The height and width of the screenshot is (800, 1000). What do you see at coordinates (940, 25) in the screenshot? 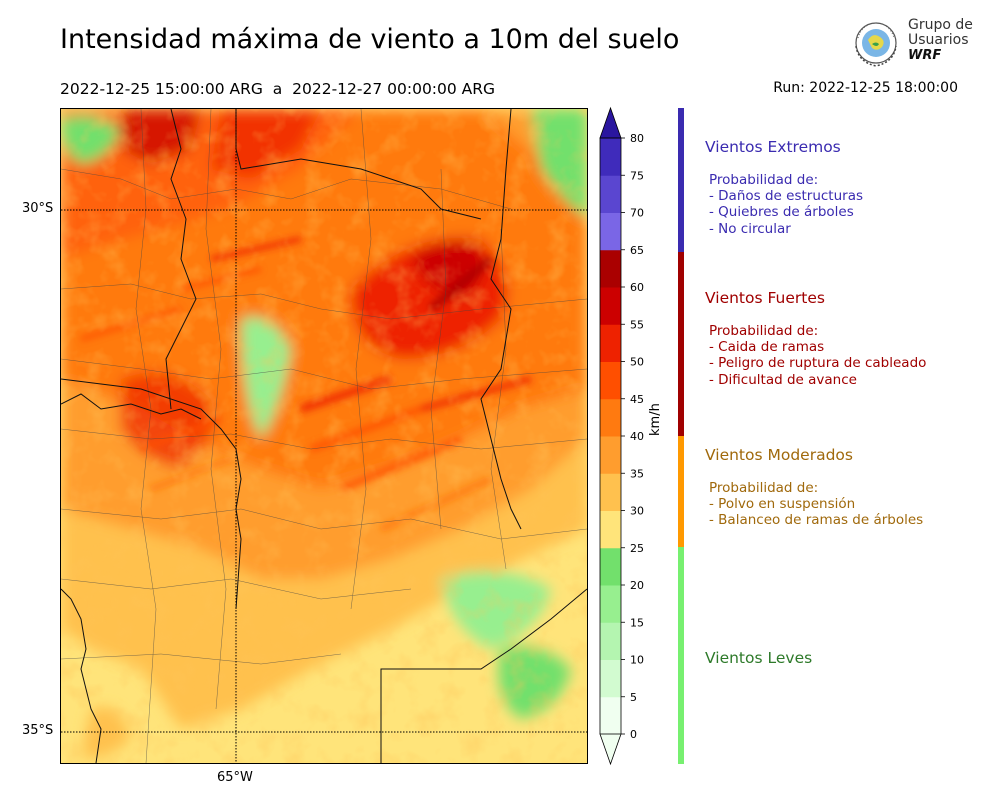
I see `logo-line-1: Grupo de` at bounding box center [940, 25].